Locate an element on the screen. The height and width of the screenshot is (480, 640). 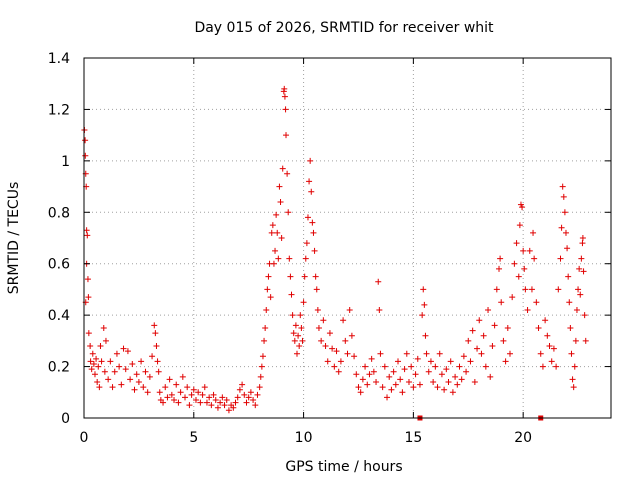
y-tick-label: 1.4 is located at coordinates (59, 59).